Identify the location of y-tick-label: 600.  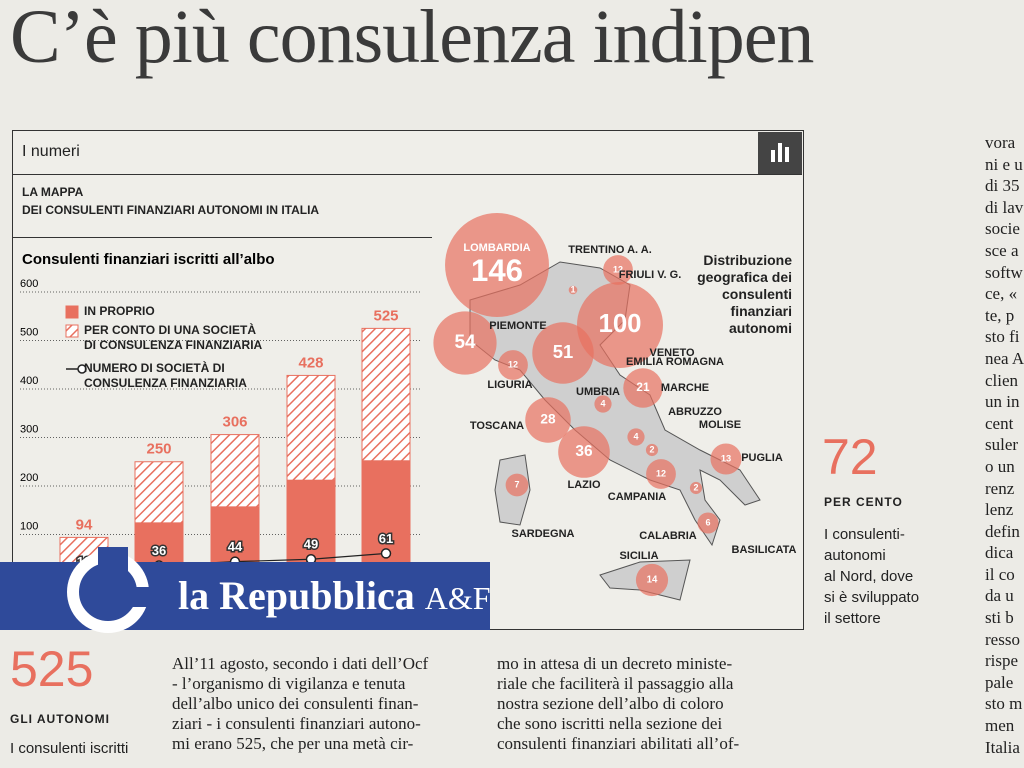
(29, 284).